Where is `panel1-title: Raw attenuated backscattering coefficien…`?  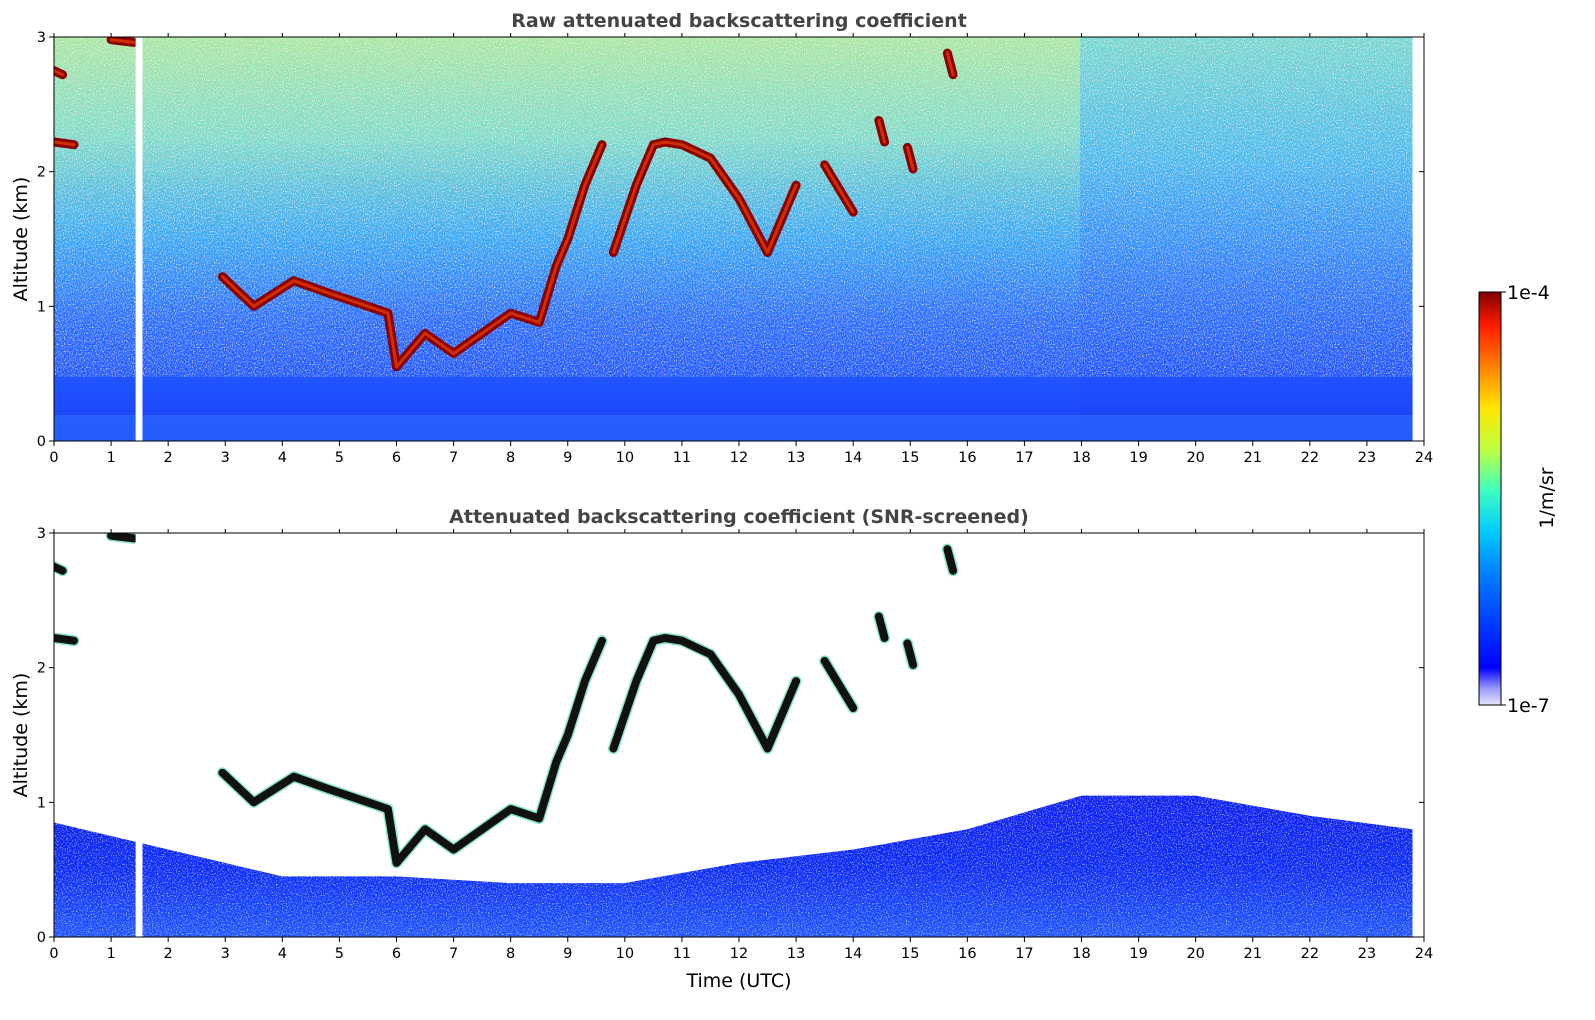
panel1-title: Raw attenuated backscattering coefficien… is located at coordinates (739, 21).